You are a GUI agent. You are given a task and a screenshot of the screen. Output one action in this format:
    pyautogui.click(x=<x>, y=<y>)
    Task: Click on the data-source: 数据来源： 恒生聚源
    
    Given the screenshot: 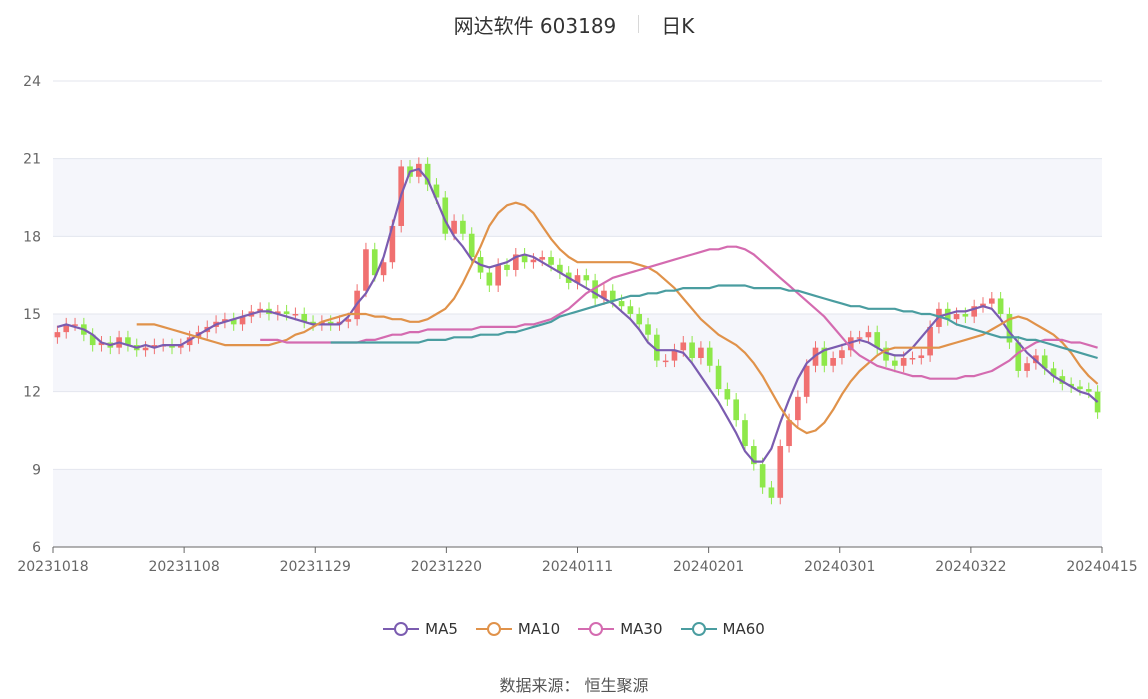 What is the action you would take?
    pyautogui.click(x=574, y=684)
    